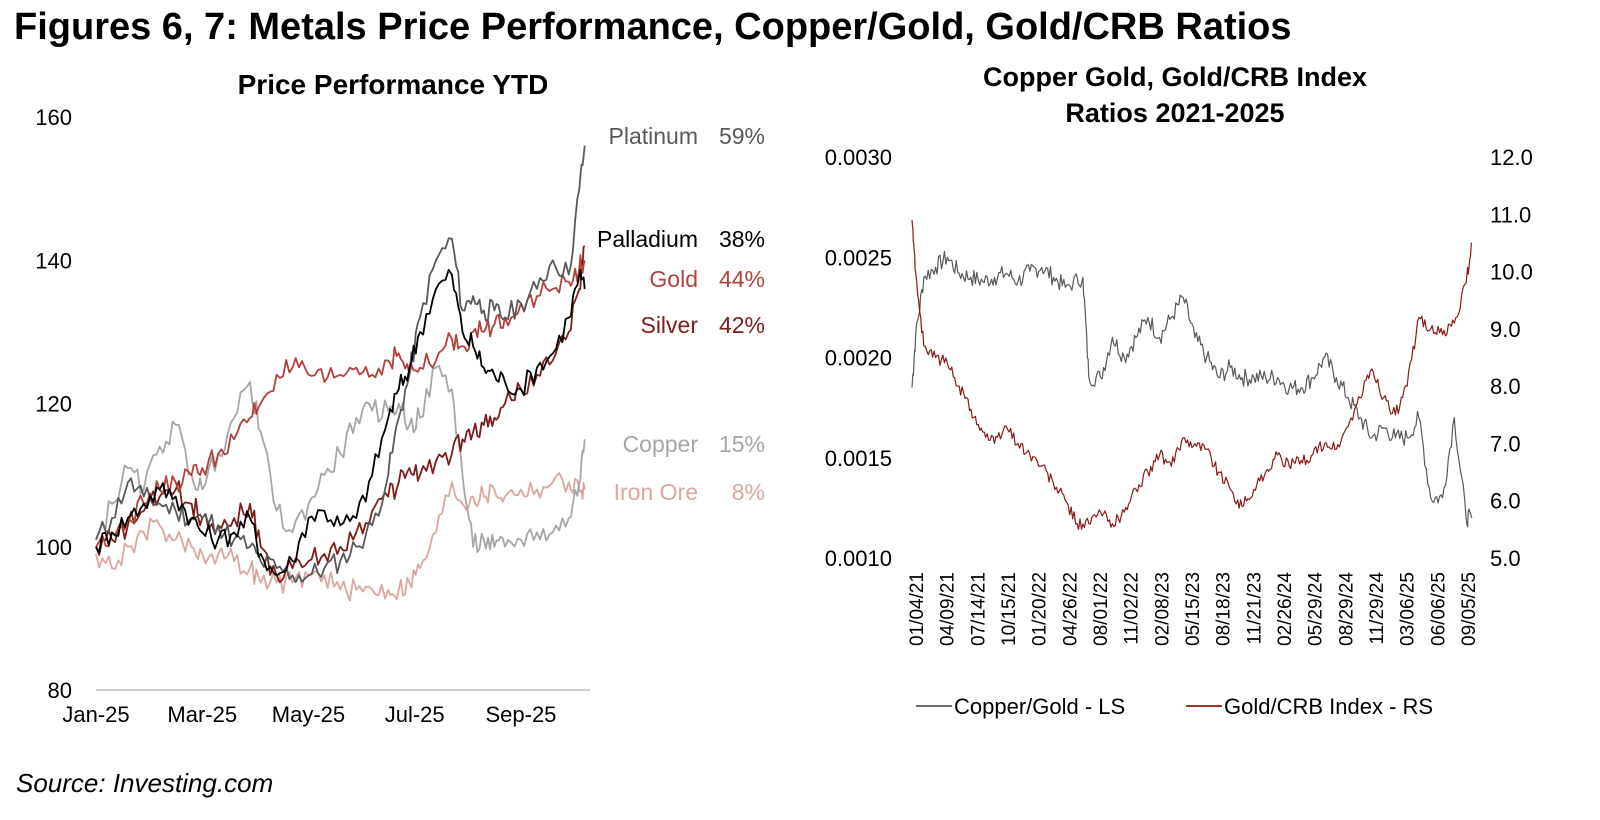 The image size is (1600, 820). Describe the element at coordinates (1316, 609) in the screenshot. I see `x-tick-label: 05/29/24` at that location.